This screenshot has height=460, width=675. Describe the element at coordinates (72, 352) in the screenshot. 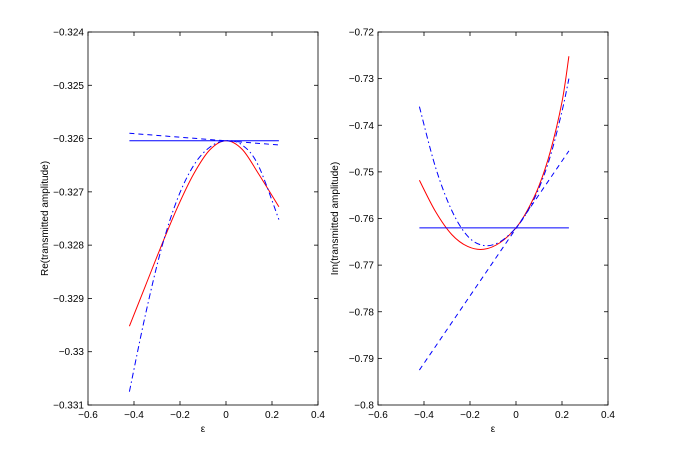

I see `y-tick-label: −0.33` at that location.